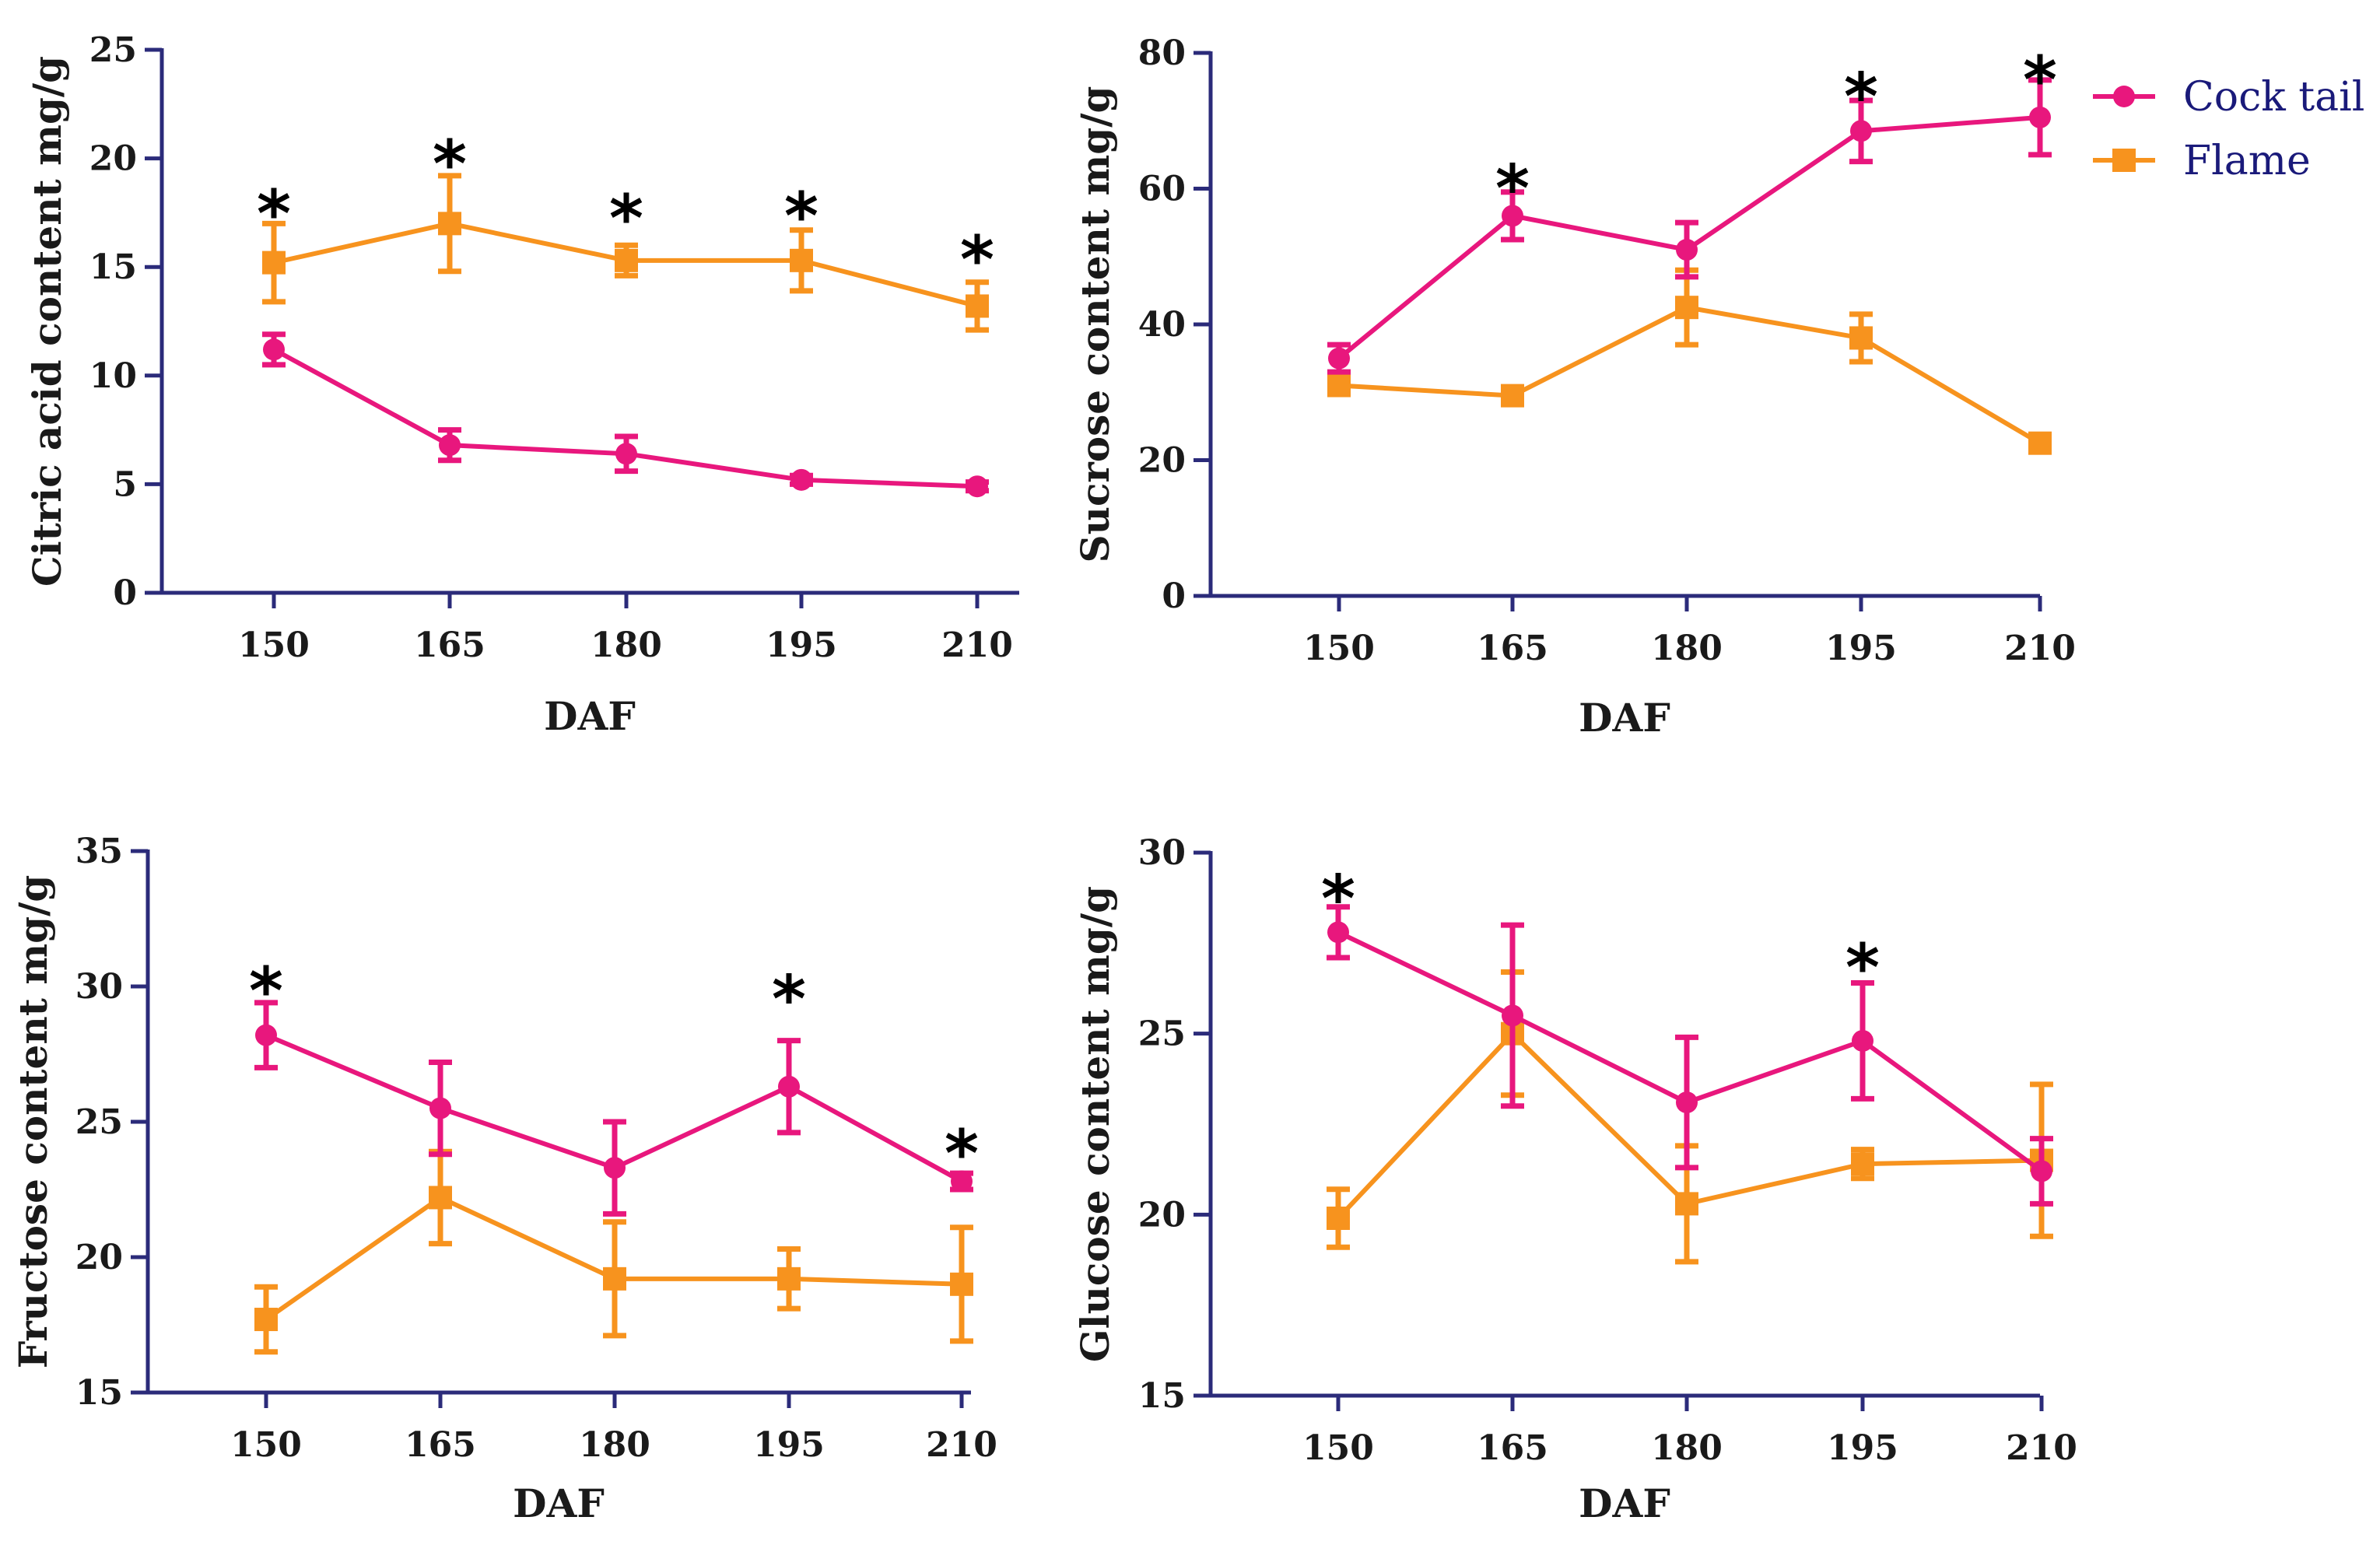 This screenshot has width=2380, height=1559. I want to click on series-line-cocktail, so click(1690, 1051).